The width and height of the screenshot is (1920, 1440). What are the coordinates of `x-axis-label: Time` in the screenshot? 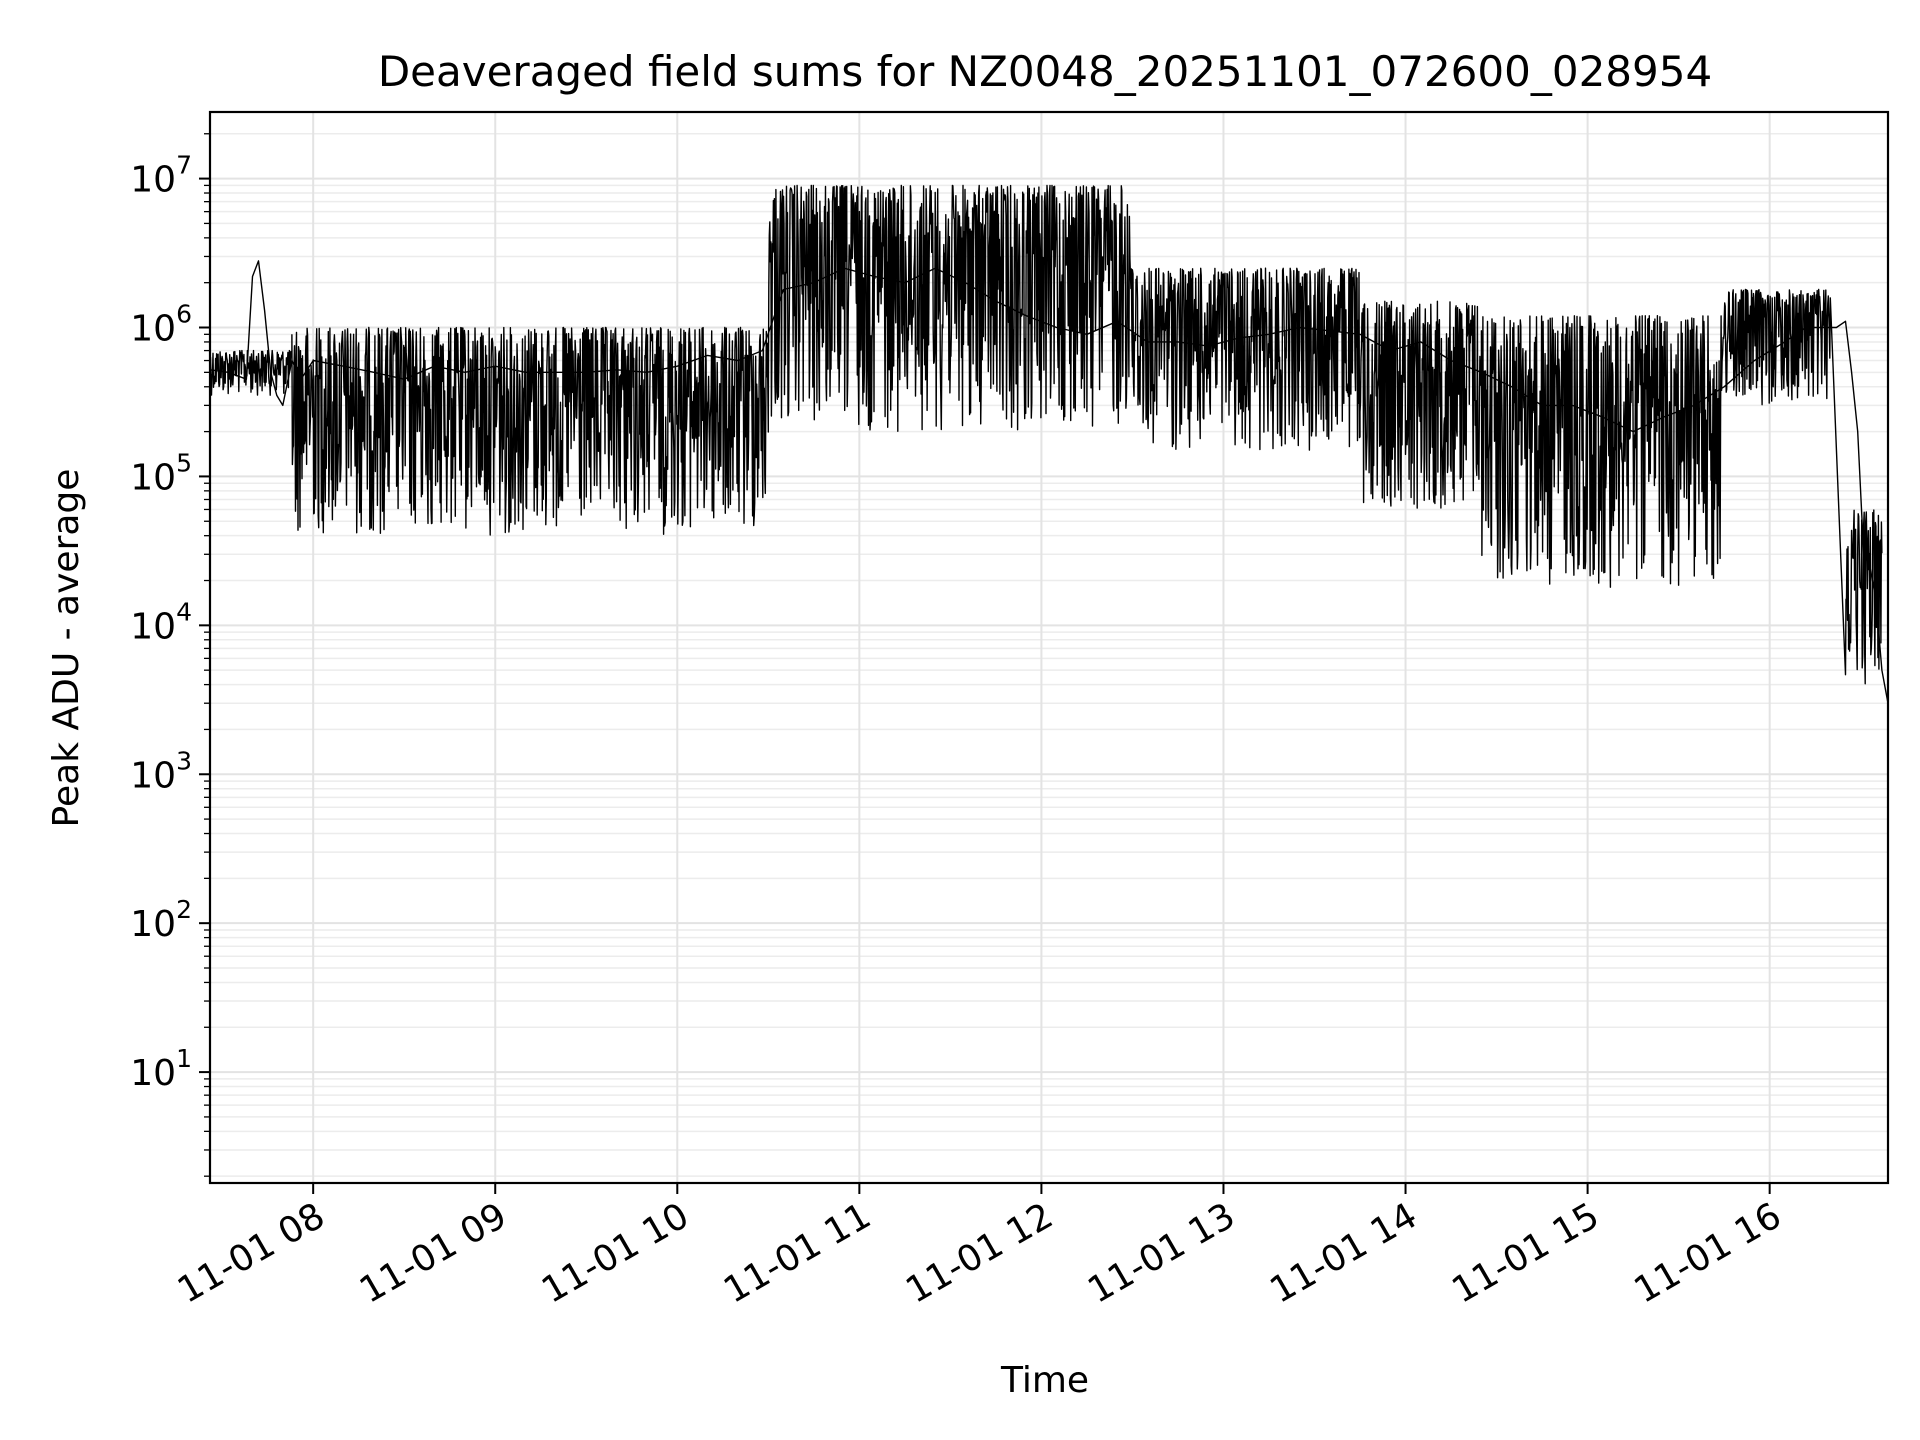 It's located at (1044, 1380).